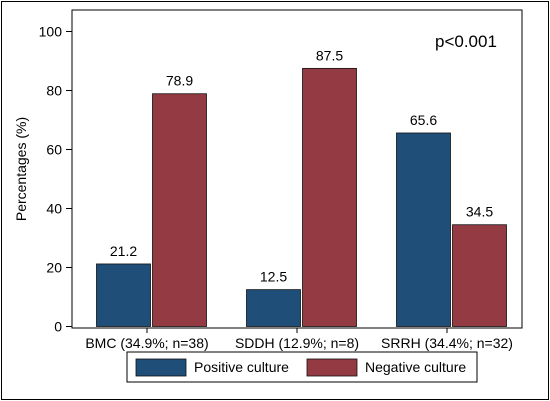 This screenshot has width=550, height=401. What do you see at coordinates (479, 212) in the screenshot?
I see `bar-value-label: 34.5` at bounding box center [479, 212].